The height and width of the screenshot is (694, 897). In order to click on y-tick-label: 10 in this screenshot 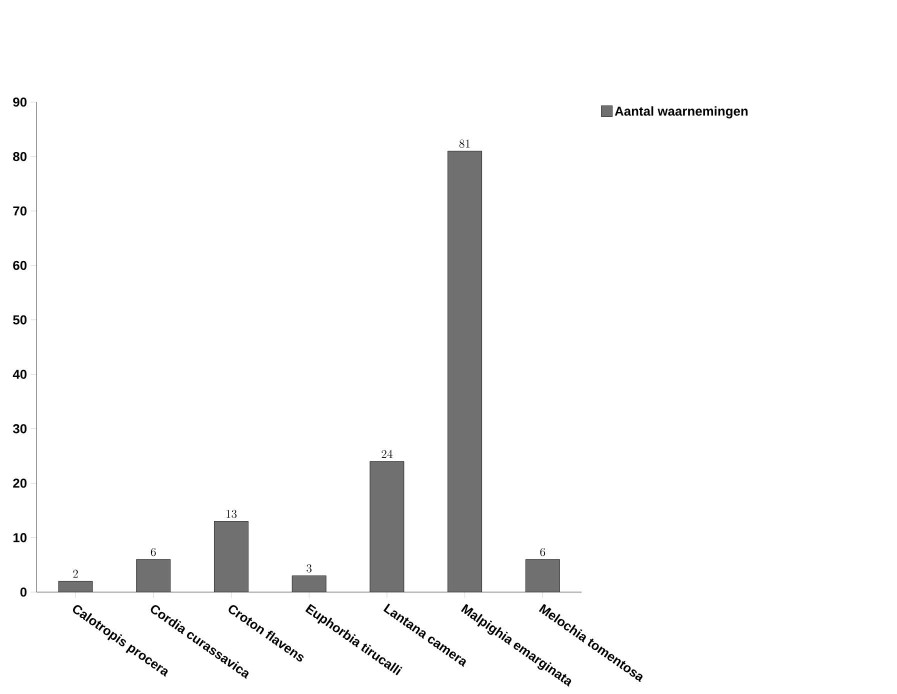, I will do `click(20, 537)`.